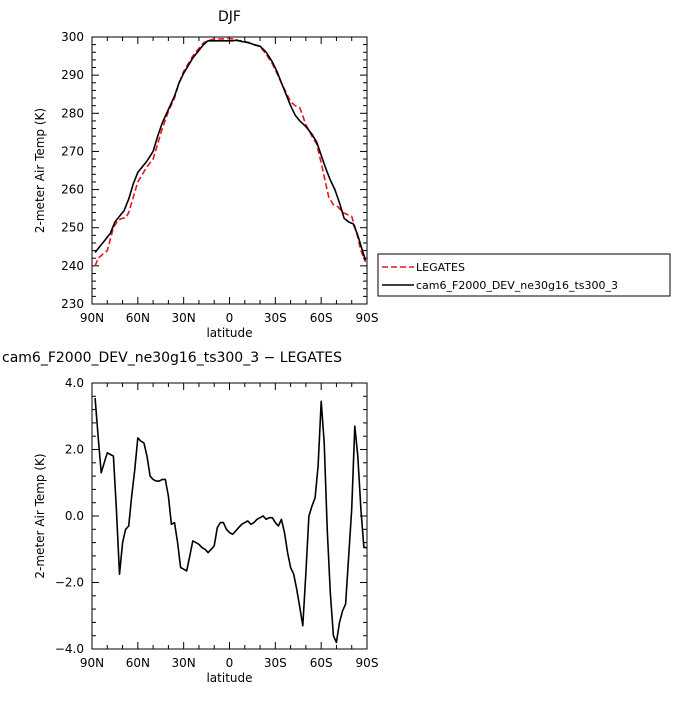 The height and width of the screenshot is (704, 700). I want to click on legend-label-1: cam6_F2000_DEV_ne30g16_ts300_3, so click(517, 285).